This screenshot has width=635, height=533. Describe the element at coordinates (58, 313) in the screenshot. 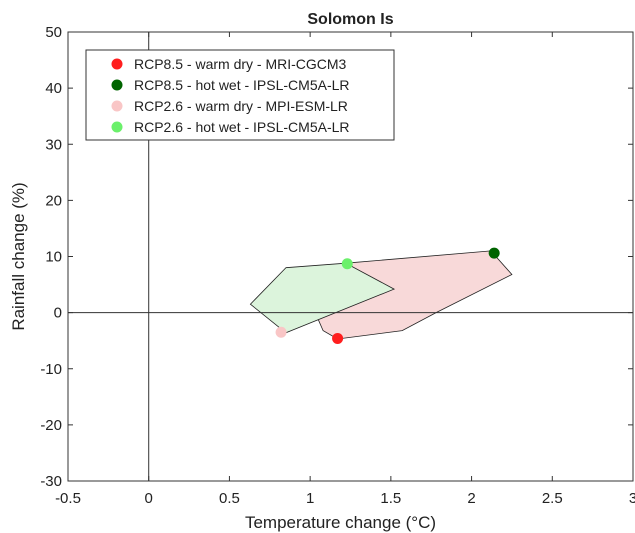

I see `y-tick-label: 0` at that location.